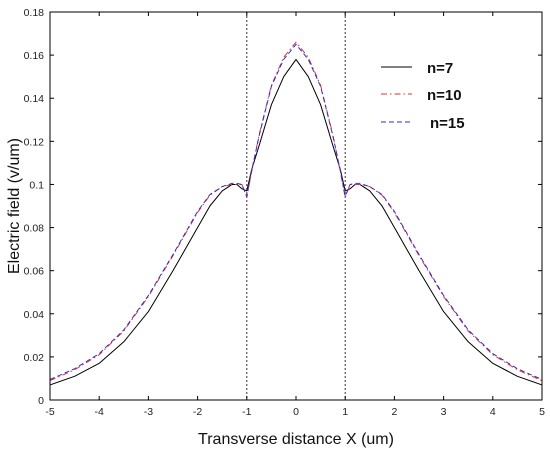  I want to click on y-tick-label: 0.02, so click(34, 358).